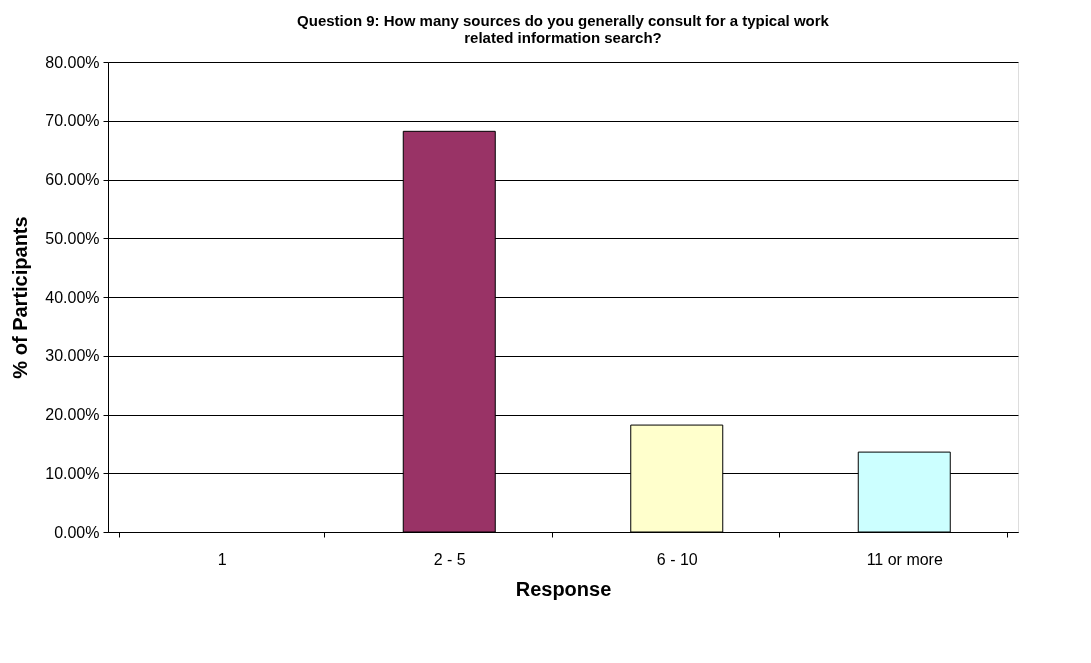 This screenshot has height=663, width=1091. What do you see at coordinates (904, 559) in the screenshot?
I see `x-tick-label: 11 or more` at bounding box center [904, 559].